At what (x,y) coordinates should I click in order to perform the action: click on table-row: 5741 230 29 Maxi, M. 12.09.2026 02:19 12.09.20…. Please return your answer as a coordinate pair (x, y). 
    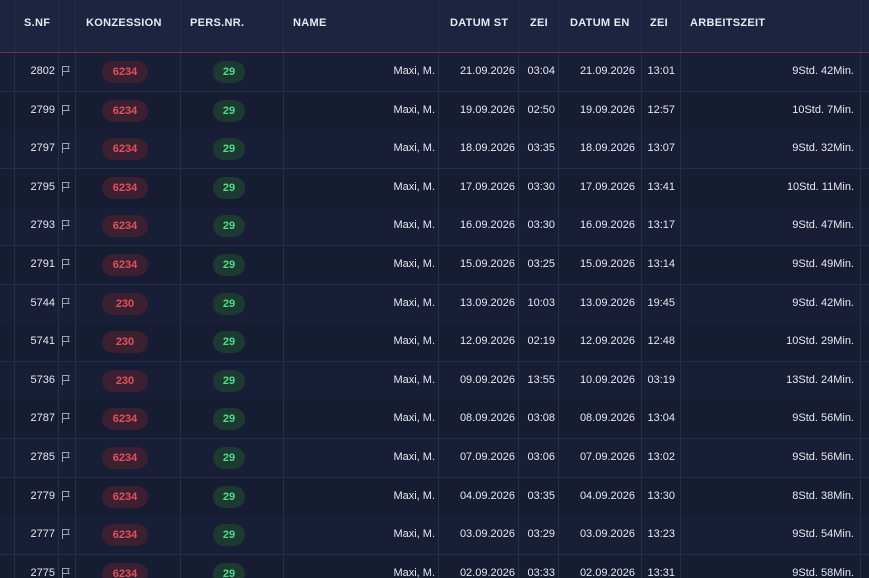
    Looking at the image, I should click on (434, 343).